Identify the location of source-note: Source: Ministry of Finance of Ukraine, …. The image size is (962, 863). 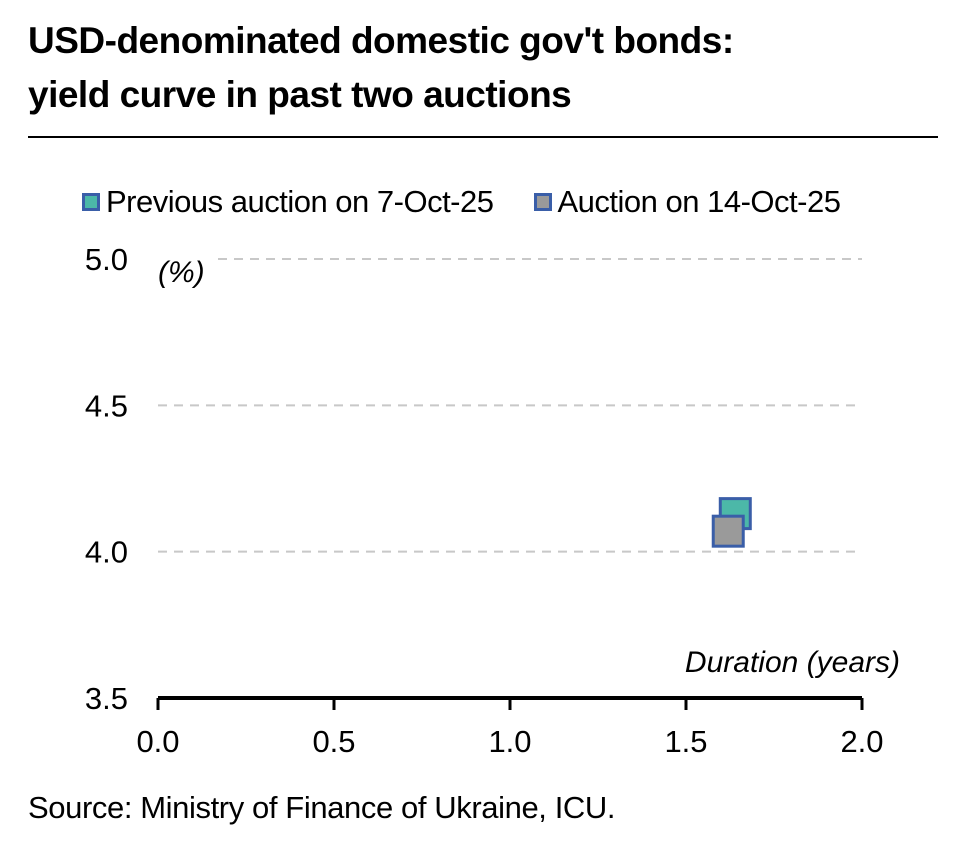
(322, 807).